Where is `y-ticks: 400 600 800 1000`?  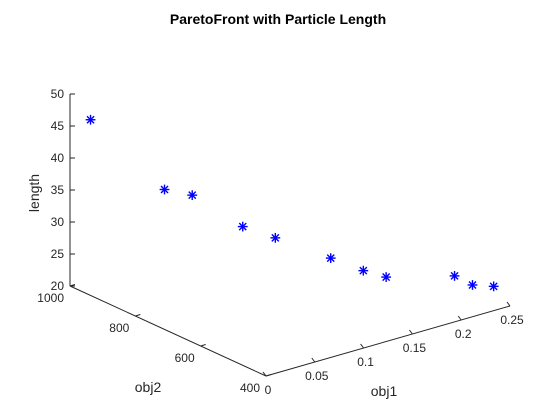 y-ticks: 400 600 800 1000 is located at coordinates (154, 339).